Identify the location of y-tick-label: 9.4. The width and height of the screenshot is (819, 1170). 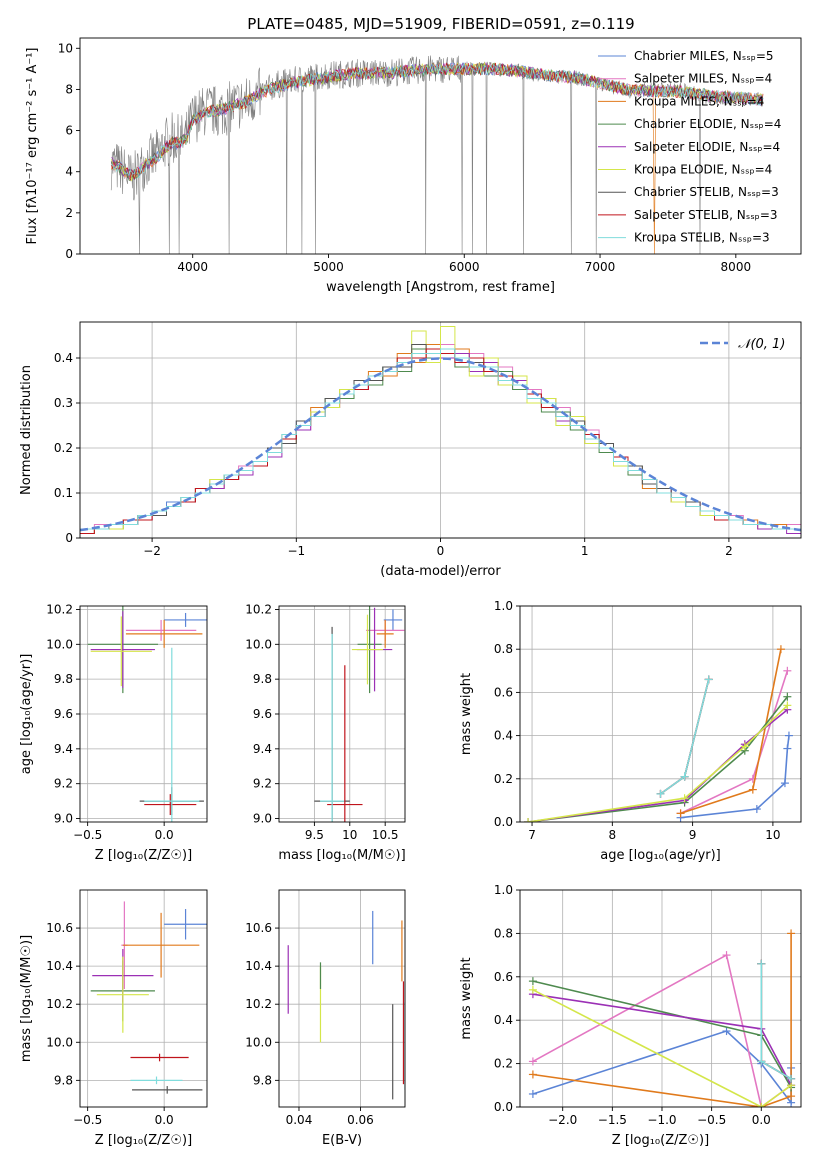
(63, 749).